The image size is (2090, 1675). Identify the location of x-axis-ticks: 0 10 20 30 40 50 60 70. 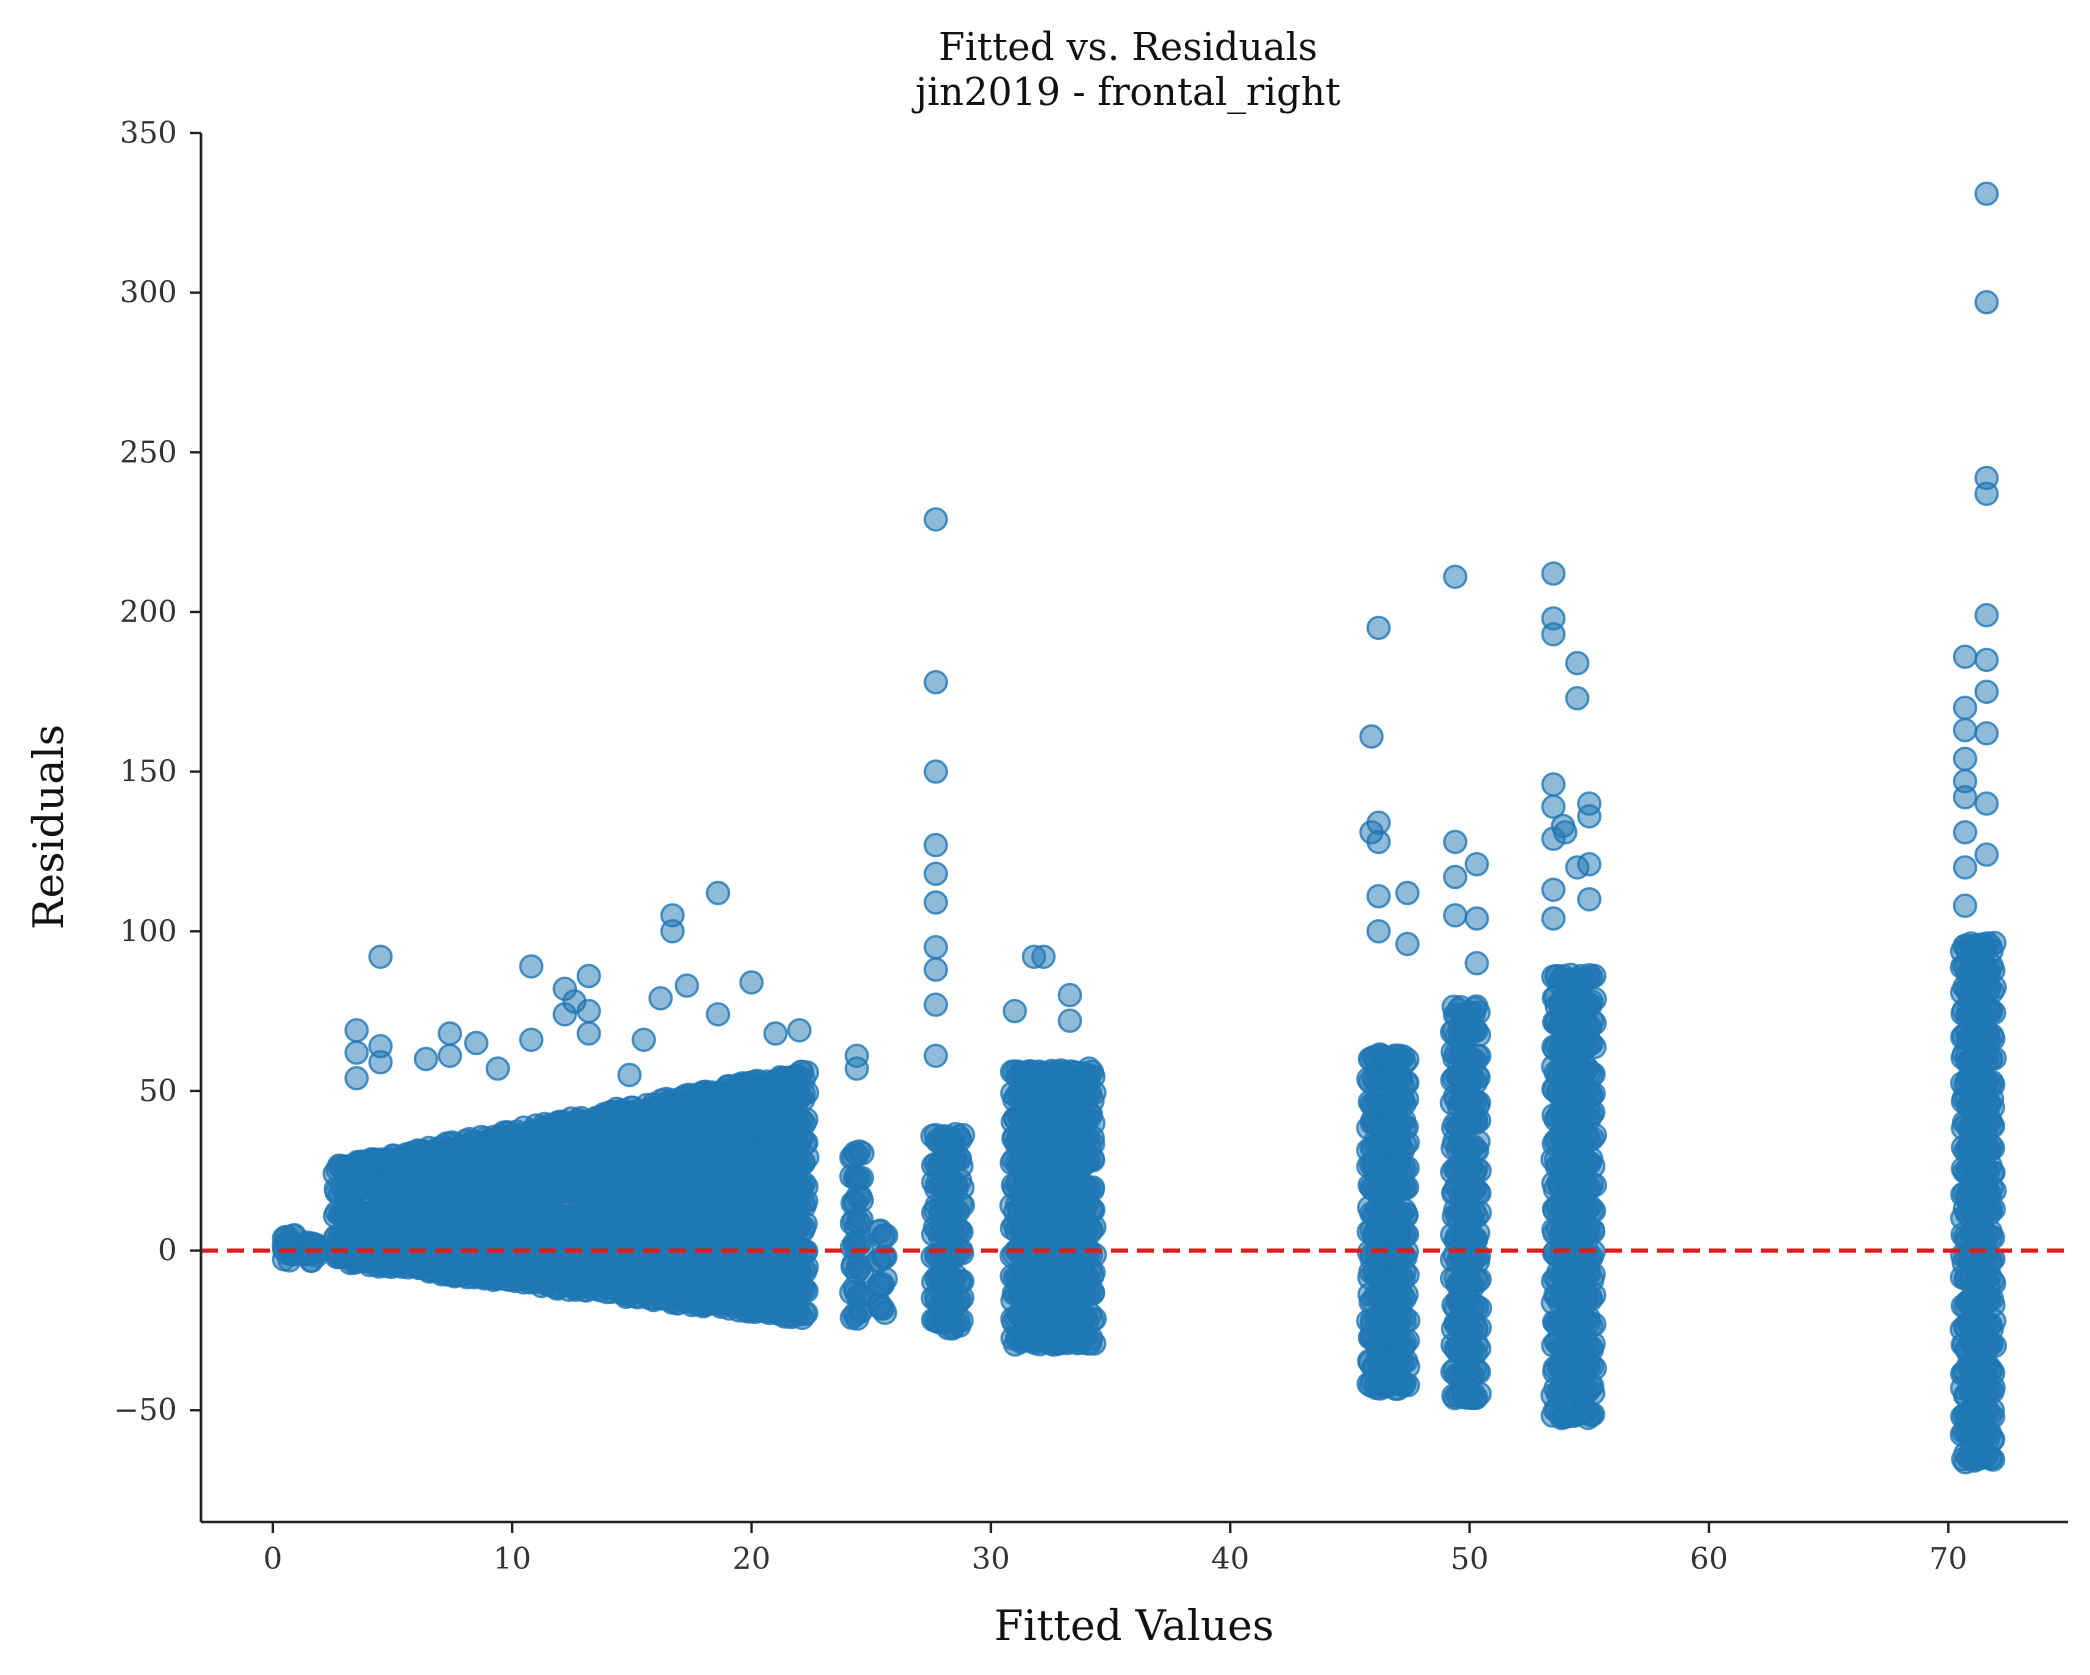
(1115, 1549).